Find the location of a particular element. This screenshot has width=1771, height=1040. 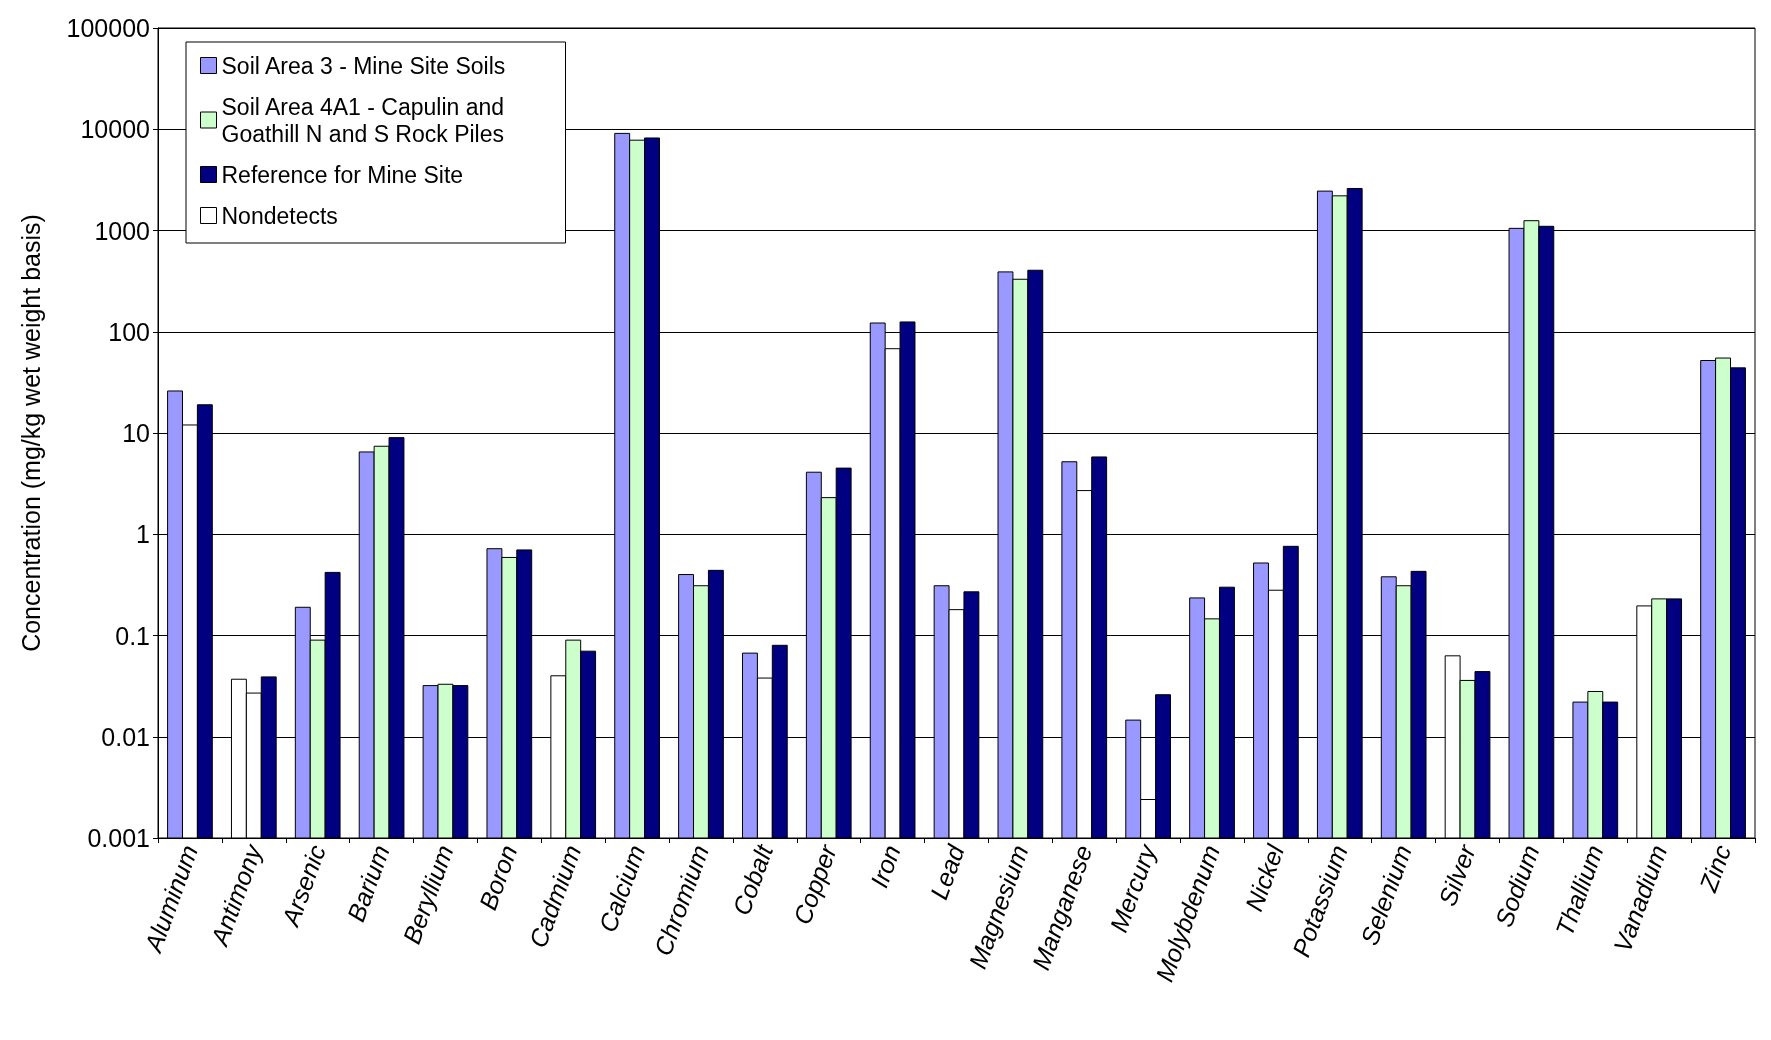

y-tick-label: 0.01 is located at coordinates (125, 736).